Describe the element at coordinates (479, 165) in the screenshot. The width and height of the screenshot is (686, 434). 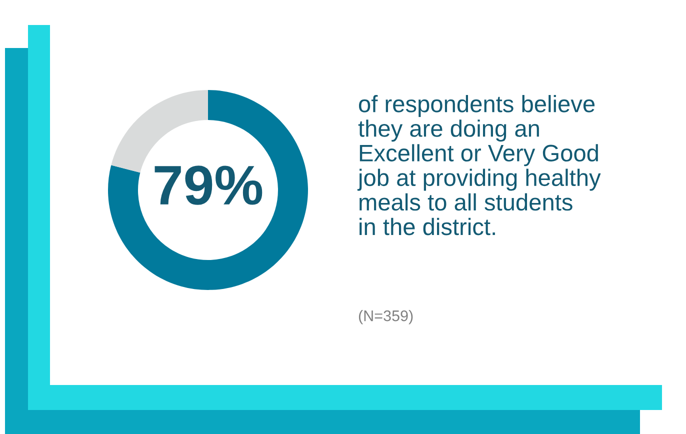
I see `text: of respondents believe they are doing an Excellent or Very Good job at providing healthy meals to all students in the district.` at that location.